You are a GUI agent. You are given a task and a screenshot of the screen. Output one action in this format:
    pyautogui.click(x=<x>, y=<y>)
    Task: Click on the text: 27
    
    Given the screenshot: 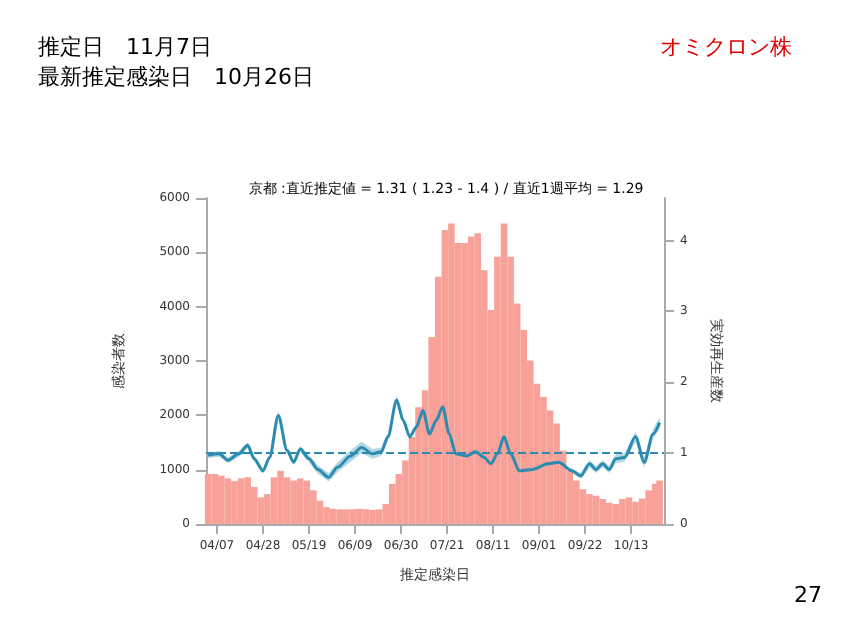 What is the action you would take?
    pyautogui.click(x=808, y=595)
    